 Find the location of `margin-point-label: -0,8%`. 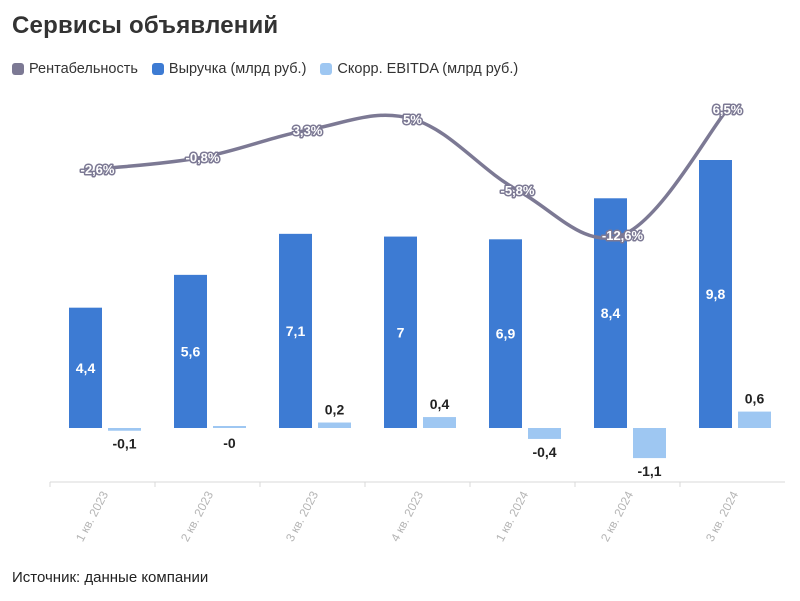

margin-point-label: -0,8% is located at coordinates (203, 157).